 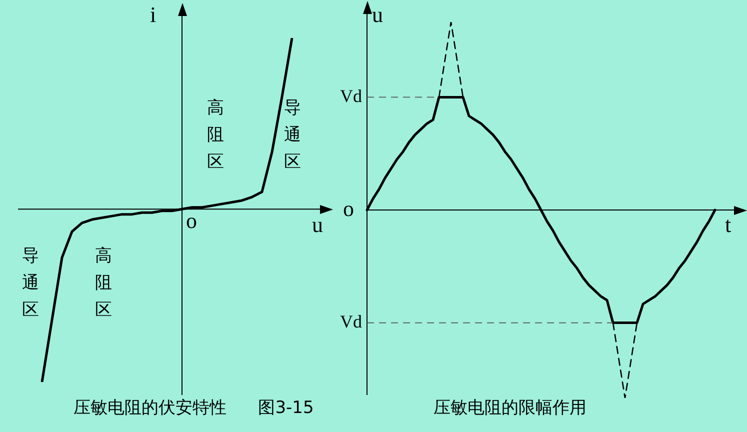 I want to click on x-axis-title: u, so click(x=317, y=225).